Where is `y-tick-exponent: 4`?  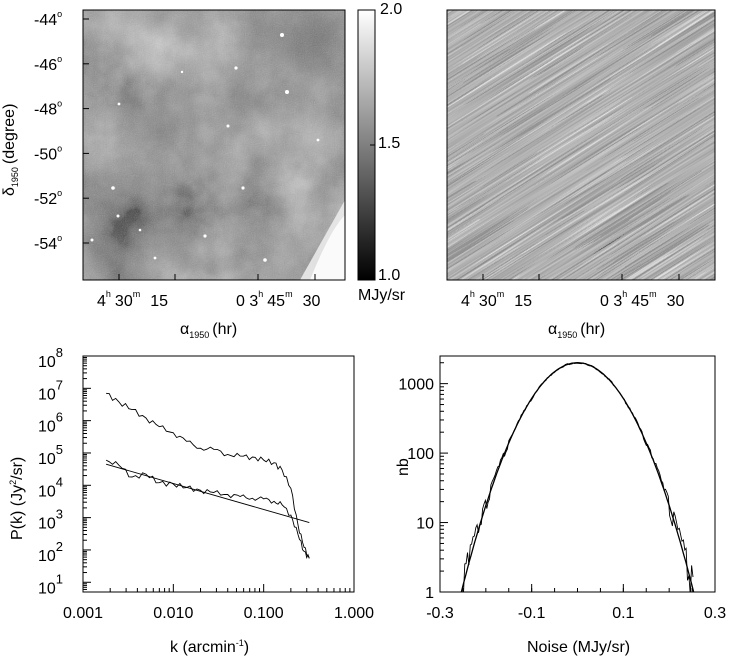
y-tick-exponent: 4 is located at coordinates (59, 481).